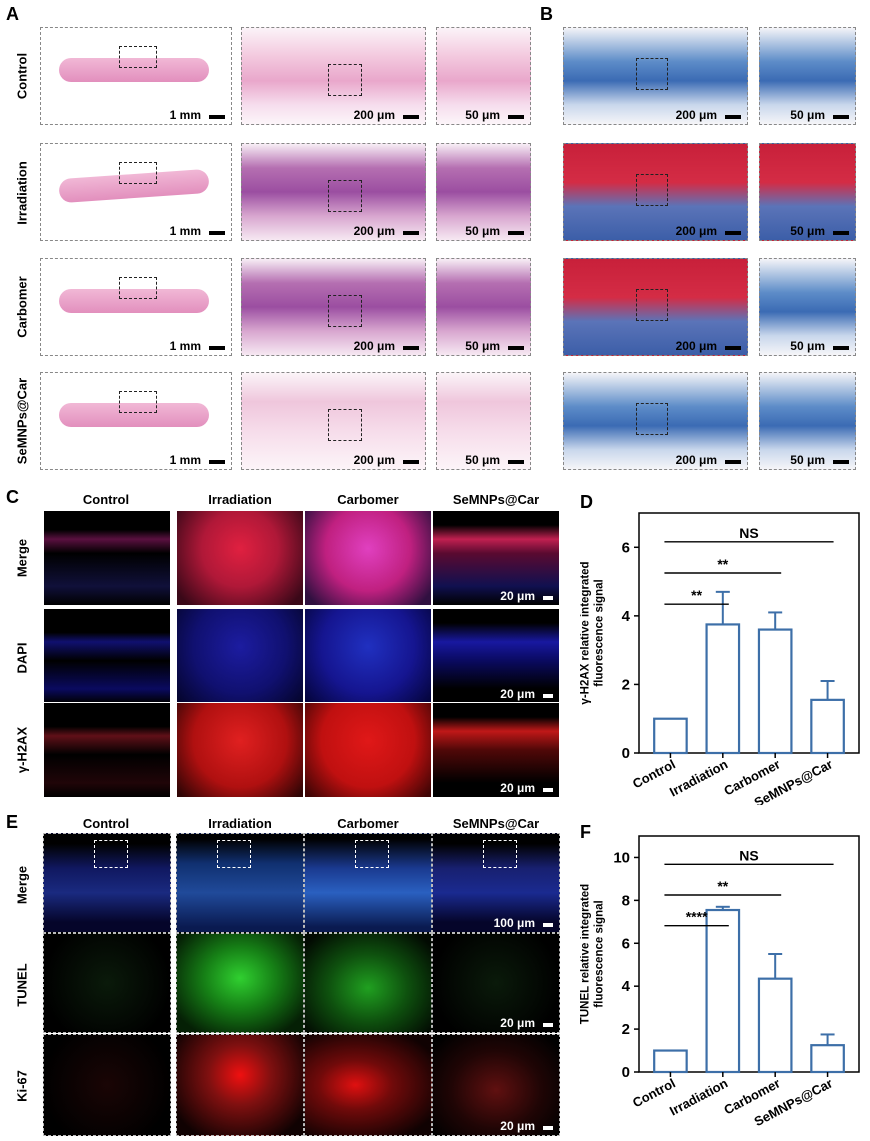  I want to click on e-row-tunel: TUNEL, so click(22, 985).